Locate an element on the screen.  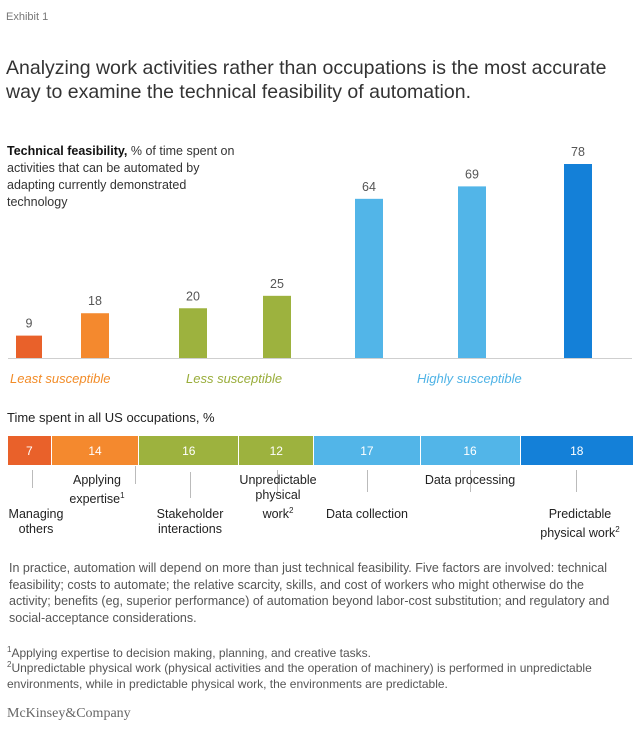
tick-stakeholder is located at coordinates (190, 485).